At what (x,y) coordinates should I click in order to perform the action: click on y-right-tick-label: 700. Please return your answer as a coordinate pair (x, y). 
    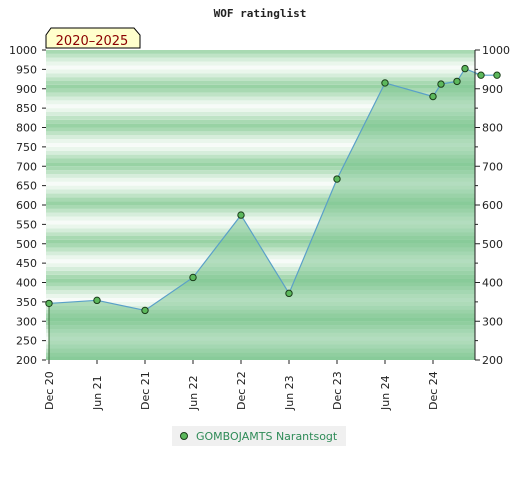
    Looking at the image, I should click on (492, 166).